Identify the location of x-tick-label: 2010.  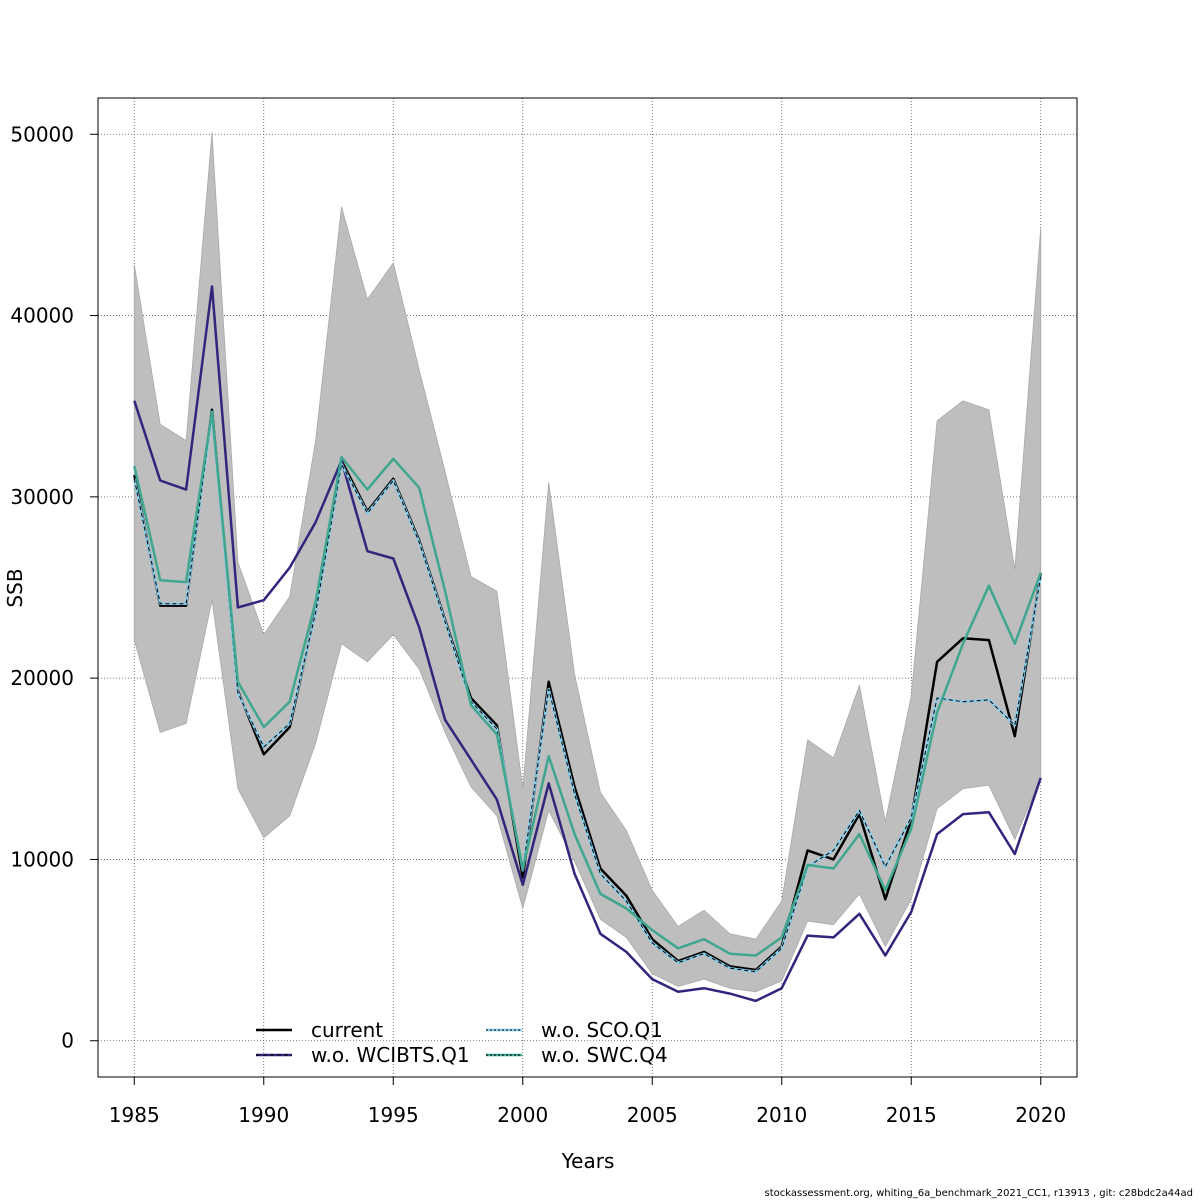
(781, 1115).